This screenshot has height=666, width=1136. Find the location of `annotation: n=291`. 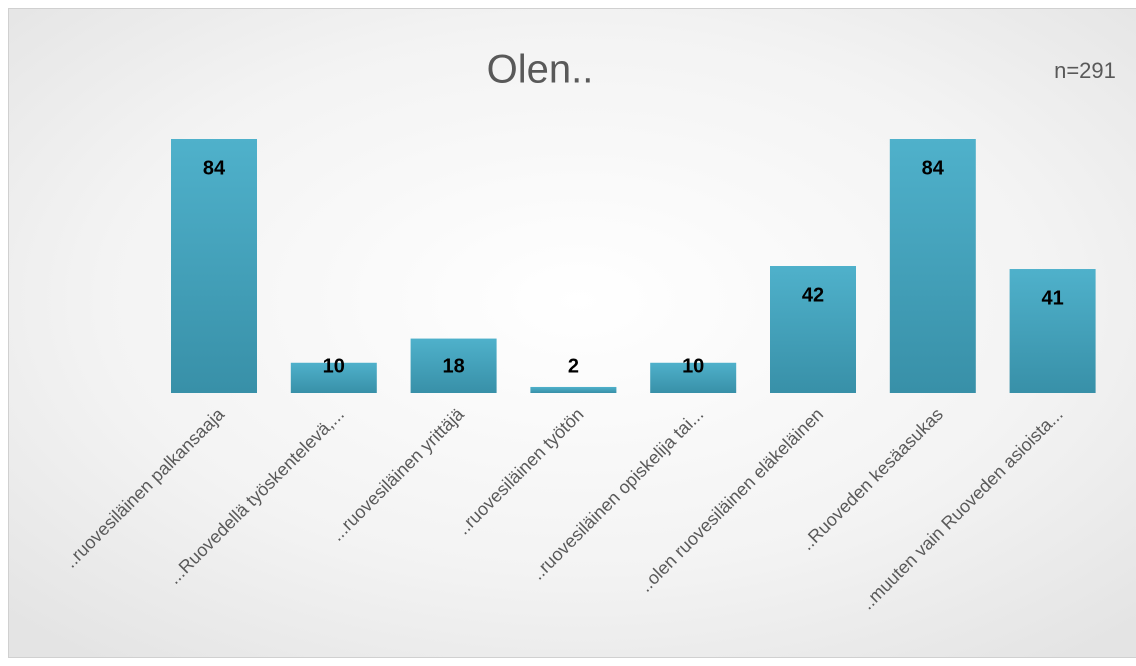

annotation: n=291 is located at coordinates (1085, 70).